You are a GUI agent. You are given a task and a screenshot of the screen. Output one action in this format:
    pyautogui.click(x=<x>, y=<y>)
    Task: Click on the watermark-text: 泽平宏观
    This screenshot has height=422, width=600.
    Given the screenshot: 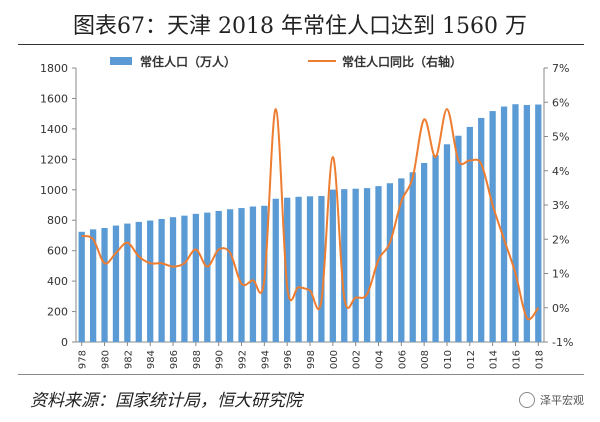 What is the action you would take?
    pyautogui.click(x=562, y=400)
    